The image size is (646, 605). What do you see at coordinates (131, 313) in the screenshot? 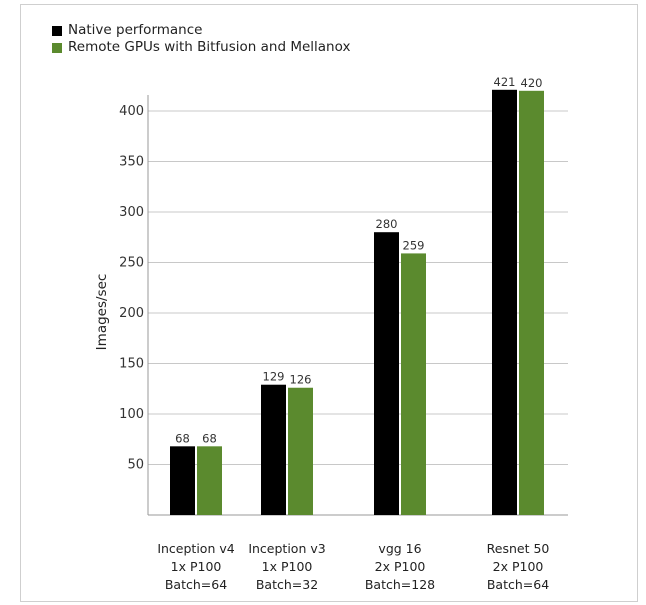
I see `y-tick-label: 200` at bounding box center [131, 313].